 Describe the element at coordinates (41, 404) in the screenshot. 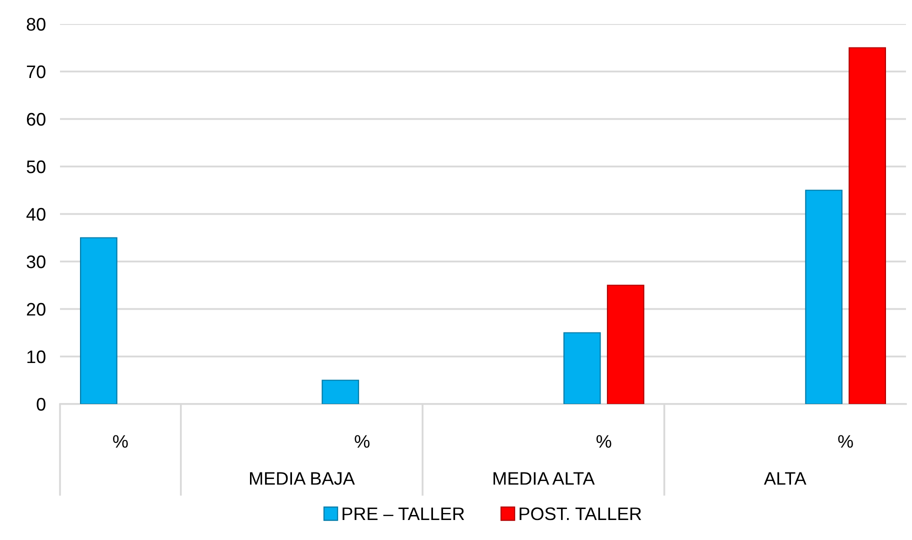

I see `y-tick-label: 0` at that location.